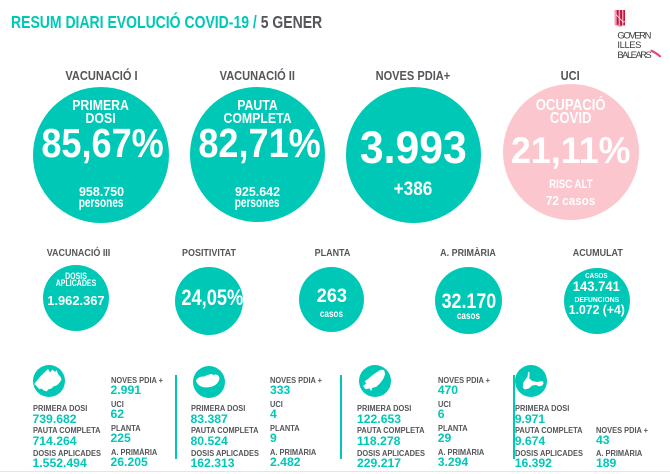 Image resolution: width=670 pixels, height=474 pixels. I want to click on svg-text: BALEARS, so click(634, 54).